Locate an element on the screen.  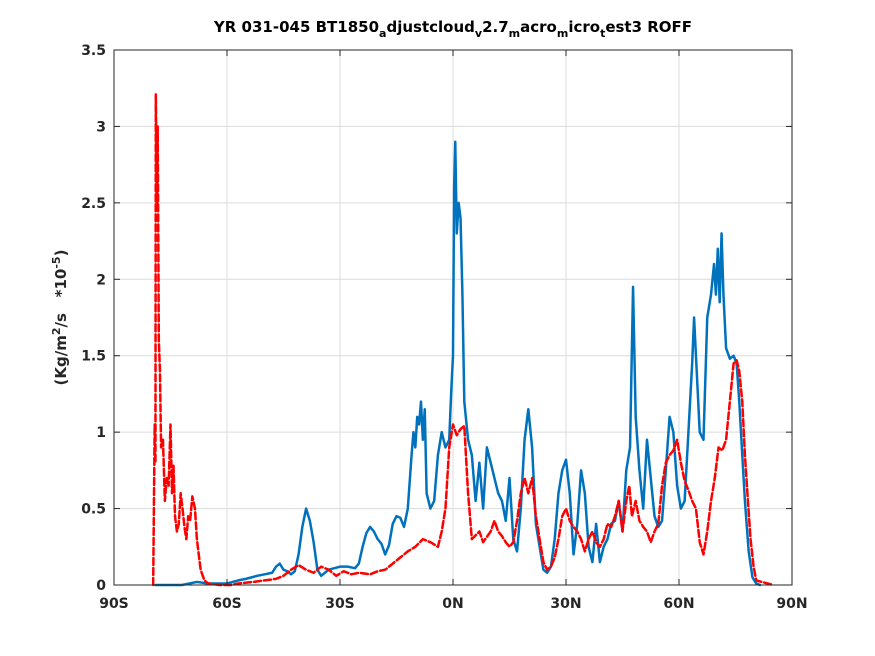
x-tick-label: 90S is located at coordinates (114, 604).